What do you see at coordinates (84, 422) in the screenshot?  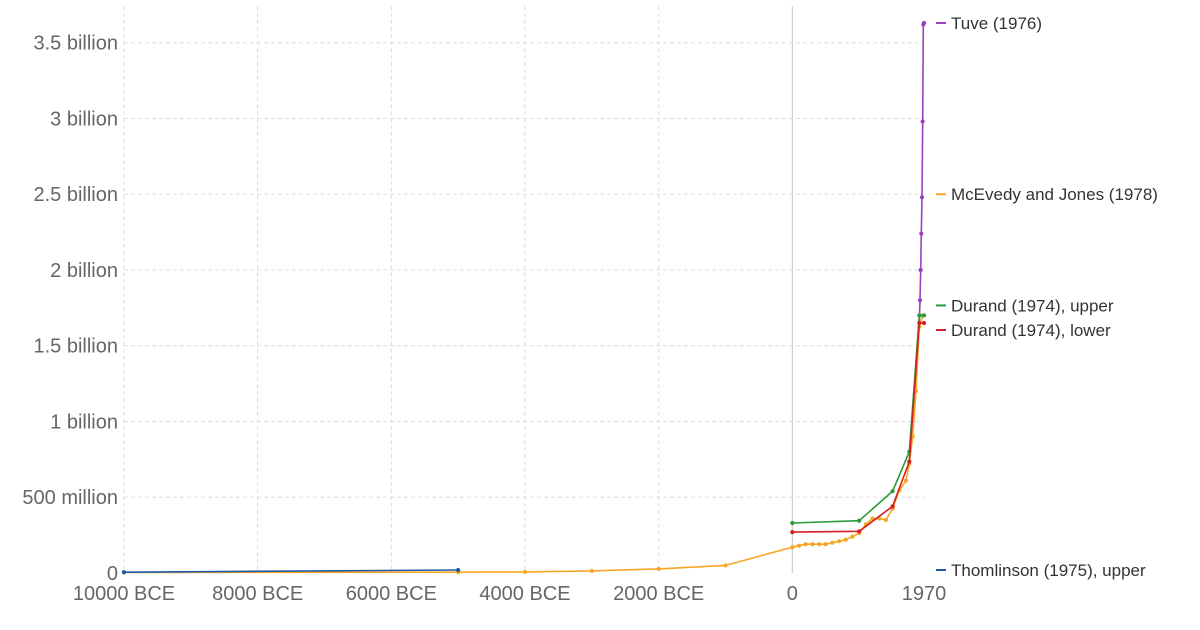 I see `y-tick-label: 1 billion` at bounding box center [84, 422].